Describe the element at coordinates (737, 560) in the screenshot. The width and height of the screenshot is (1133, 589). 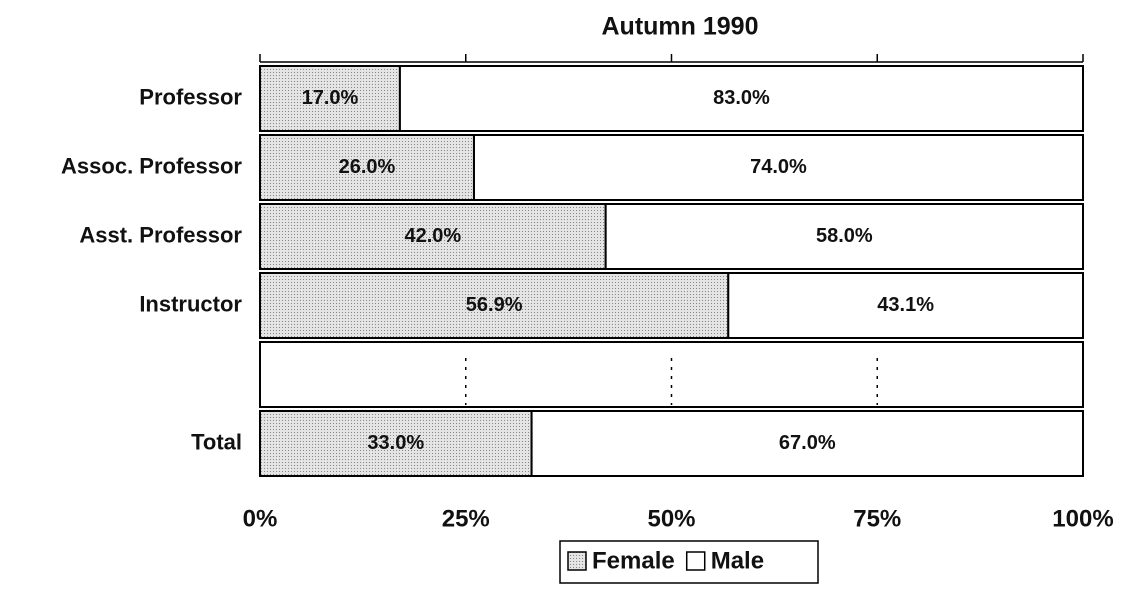
I see `legend-label: Male` at that location.